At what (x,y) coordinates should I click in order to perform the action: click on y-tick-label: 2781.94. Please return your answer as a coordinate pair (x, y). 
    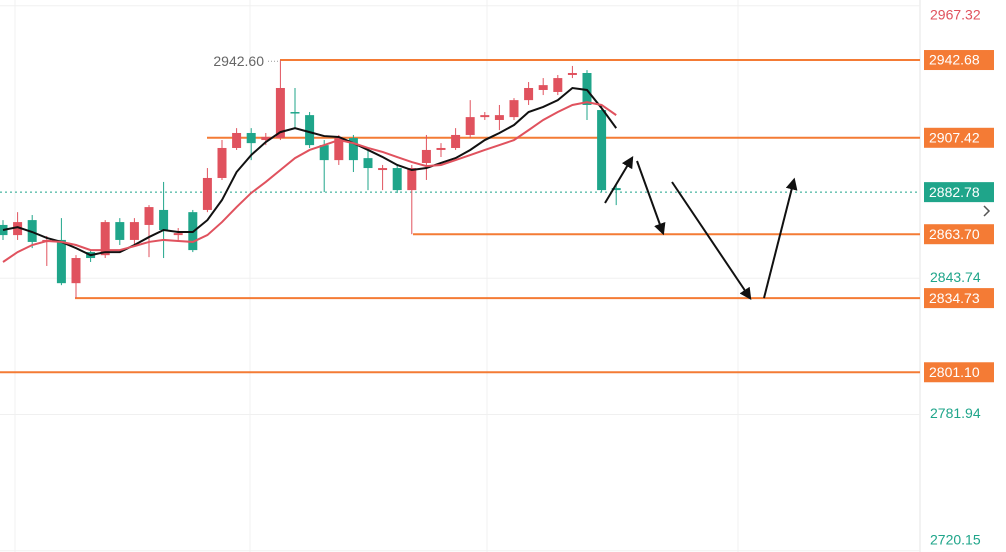
    Looking at the image, I should click on (955, 413).